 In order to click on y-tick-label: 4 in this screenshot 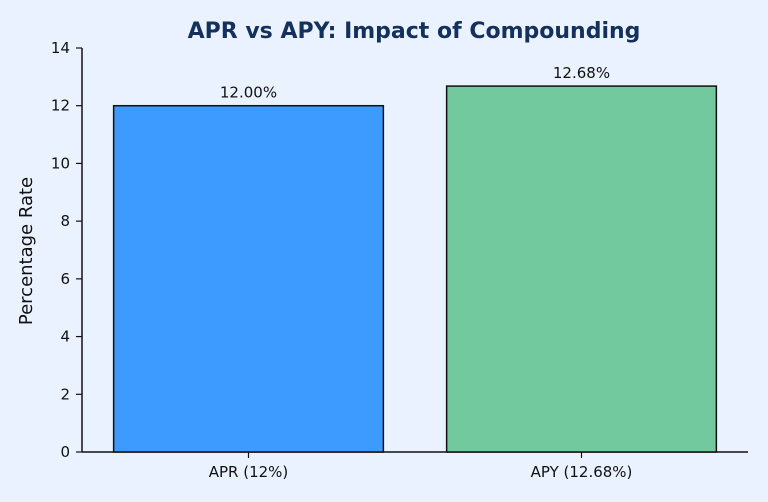, I will do `click(65, 337)`.